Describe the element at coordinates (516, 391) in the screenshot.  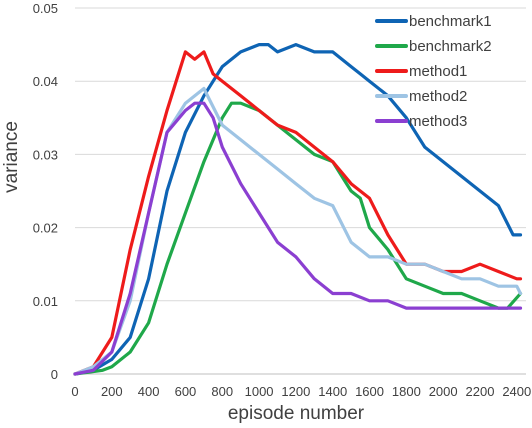
I see `x-tick-label: 2400` at that location.